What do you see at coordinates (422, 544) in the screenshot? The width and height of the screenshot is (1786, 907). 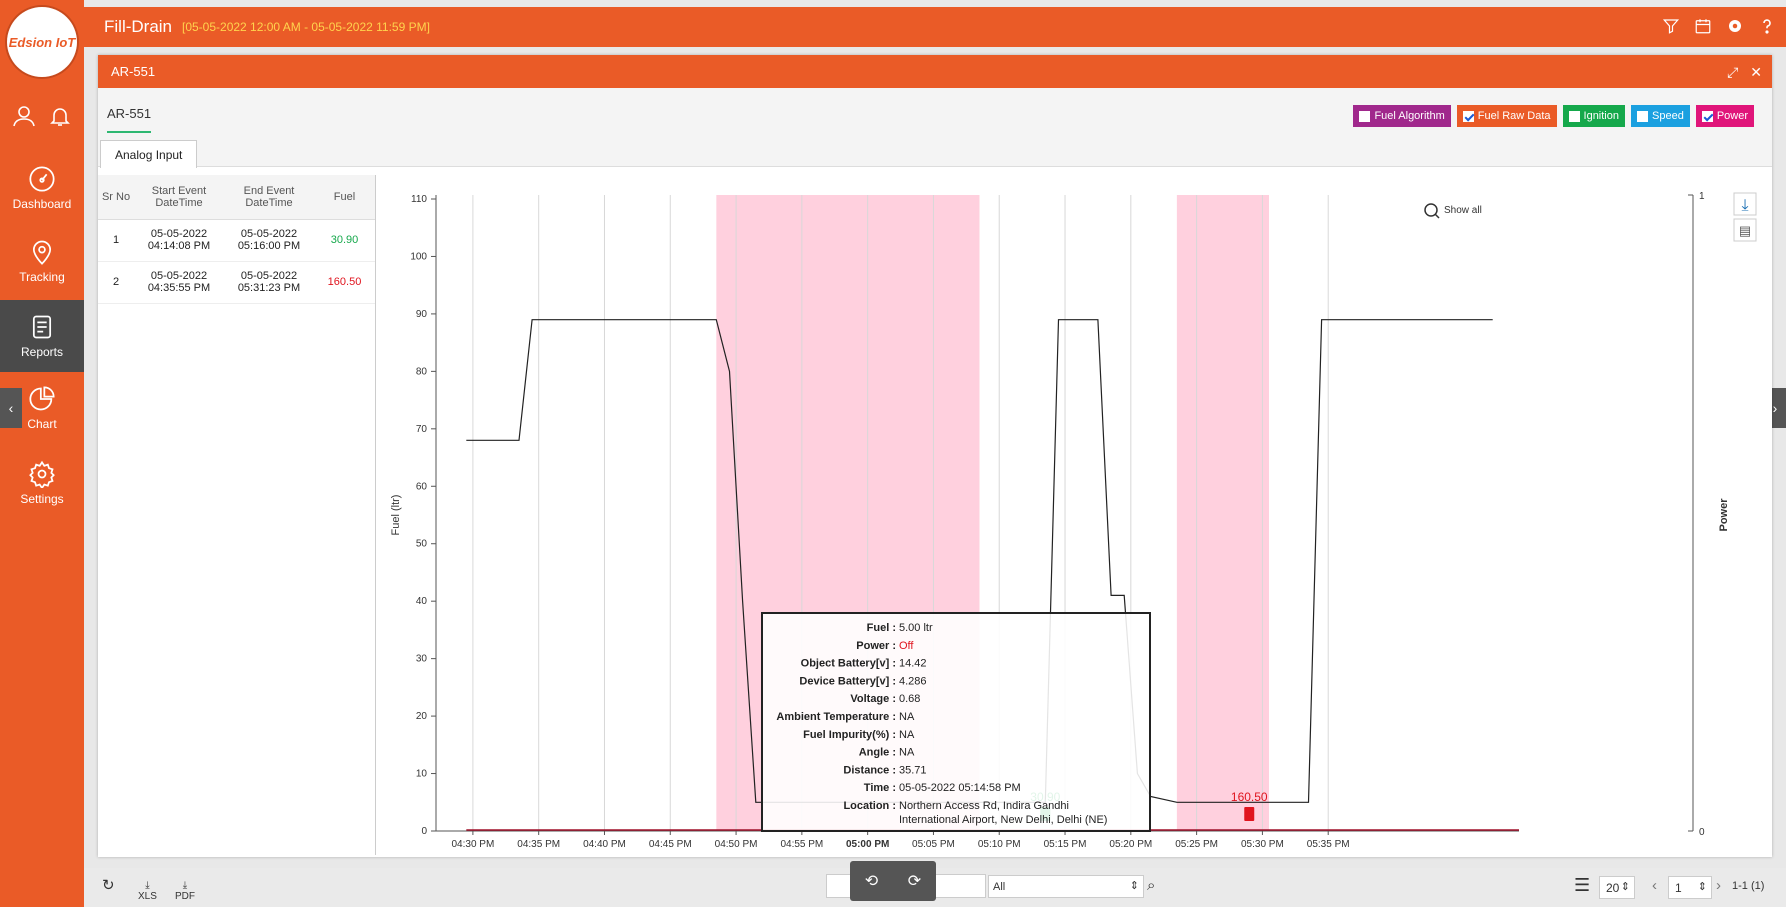 I see `y-tick-label: 50` at bounding box center [422, 544].